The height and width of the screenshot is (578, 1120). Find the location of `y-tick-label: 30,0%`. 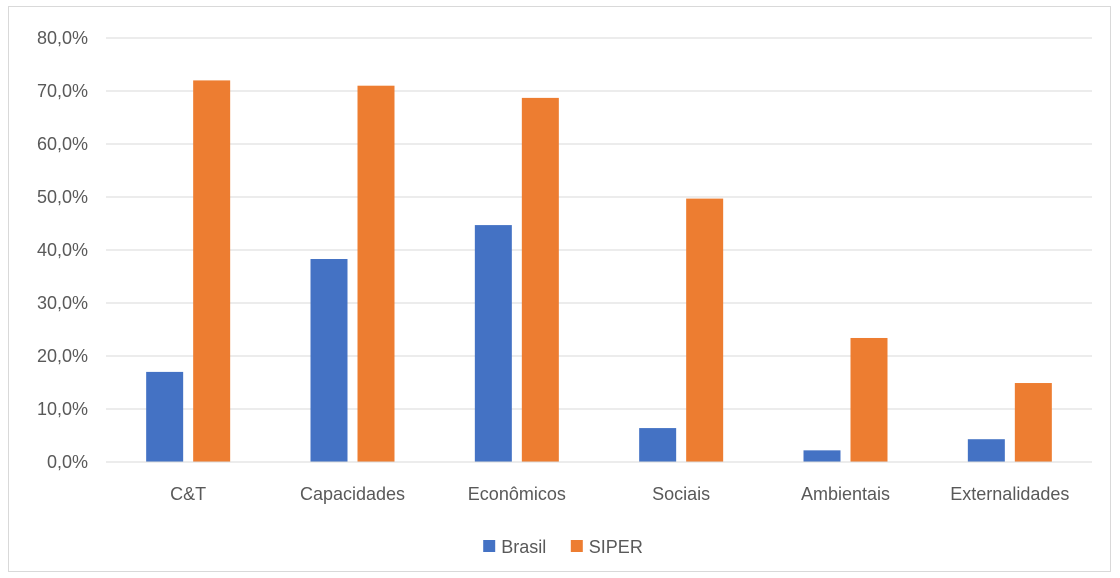

y-tick-label: 30,0% is located at coordinates (62, 303).